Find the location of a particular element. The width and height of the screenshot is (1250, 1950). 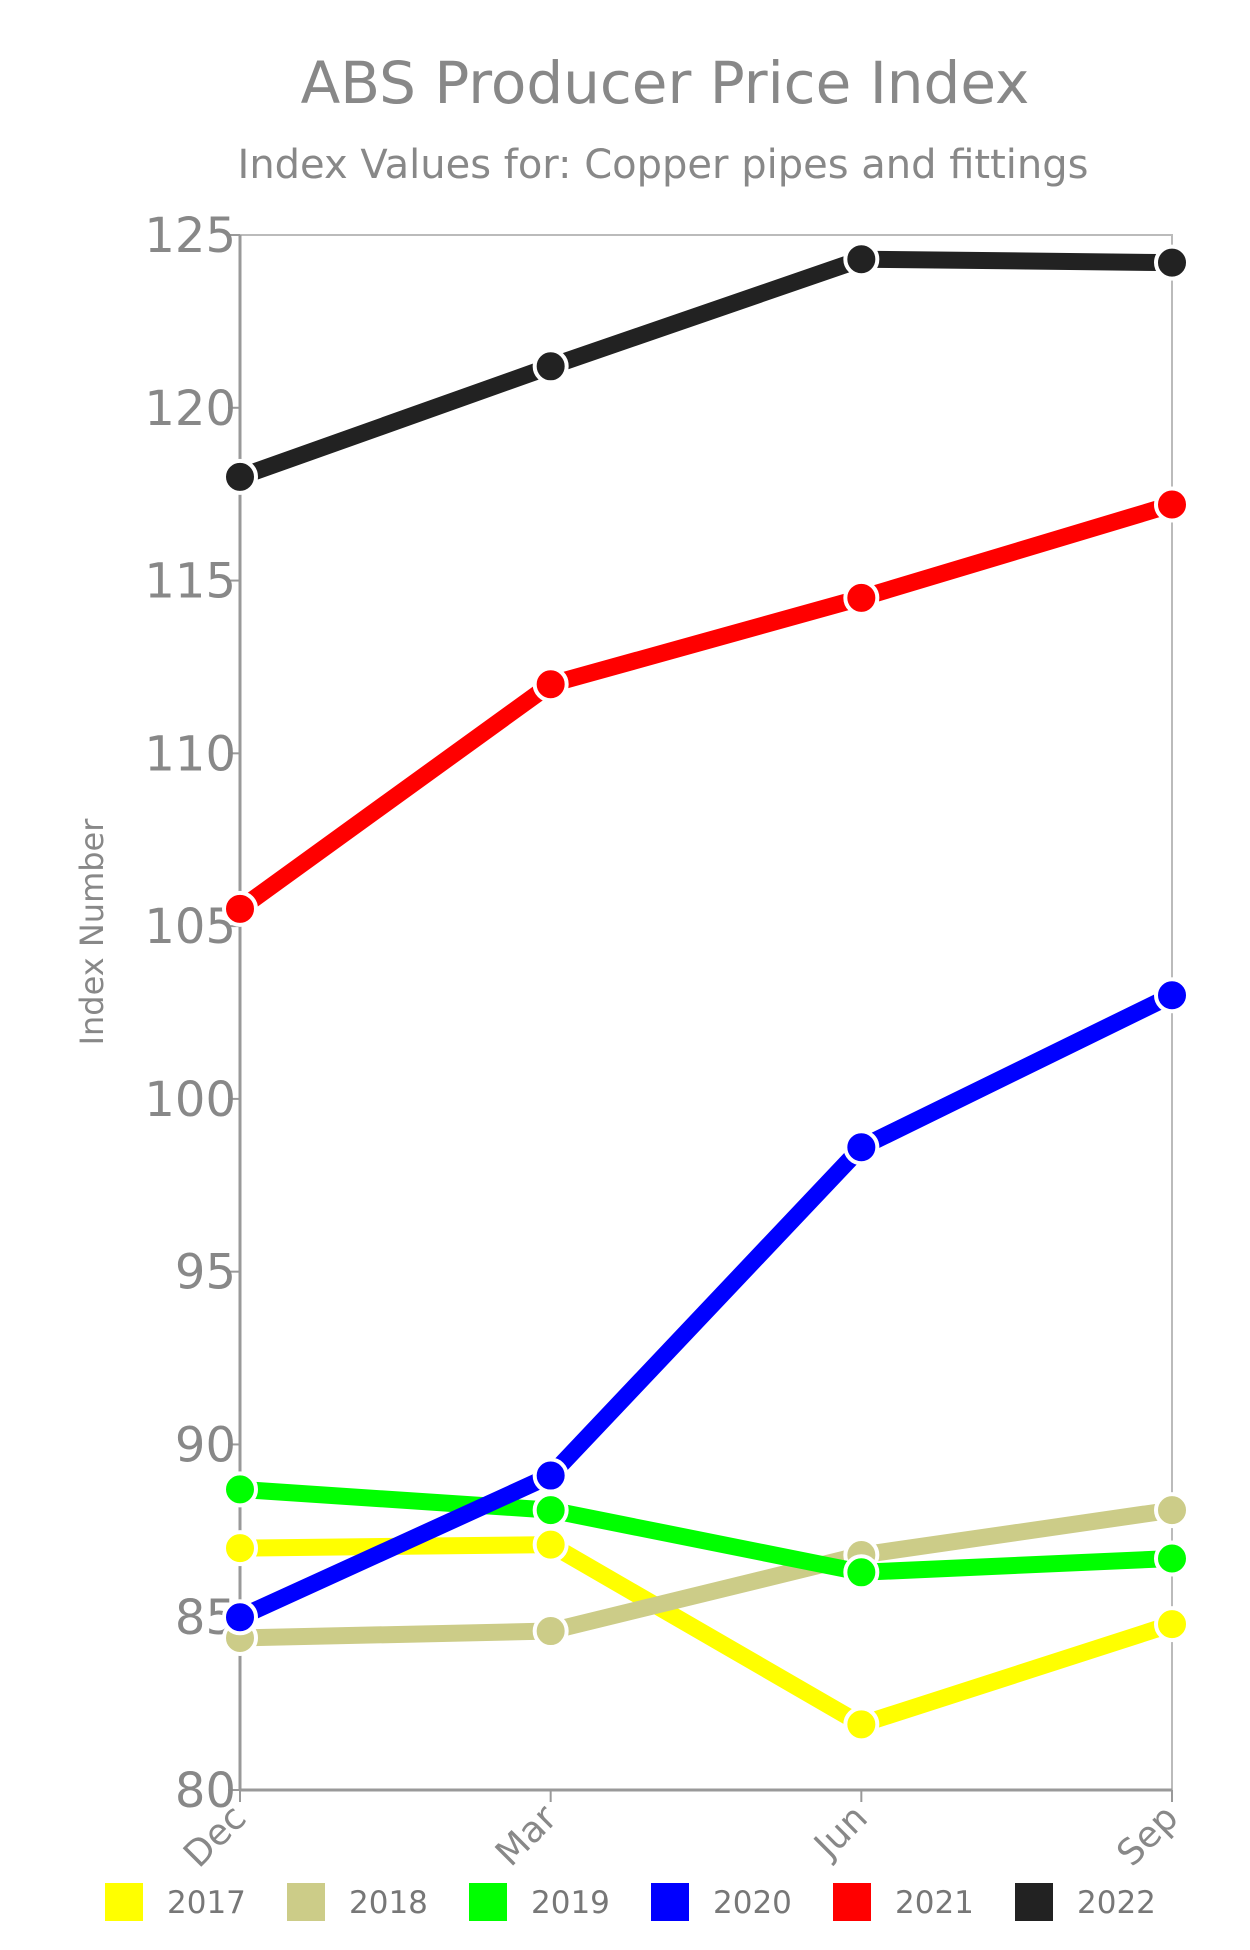

series-2019 is located at coordinates (706, 1531).